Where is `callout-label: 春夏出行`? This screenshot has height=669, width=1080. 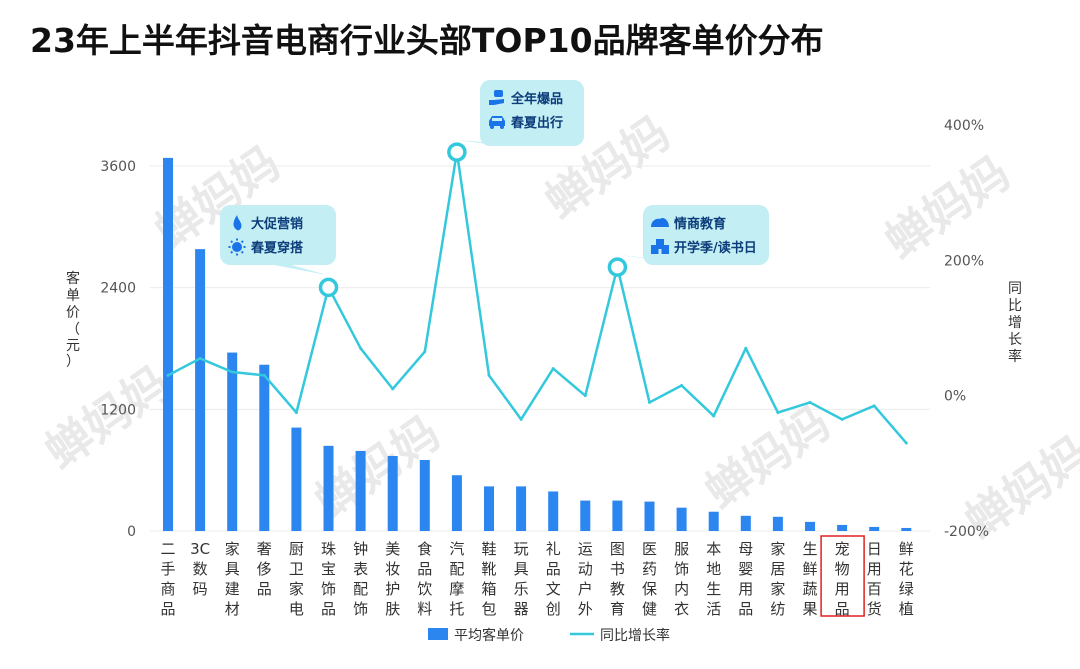
callout-label: 春夏出行 is located at coordinates (536, 123).